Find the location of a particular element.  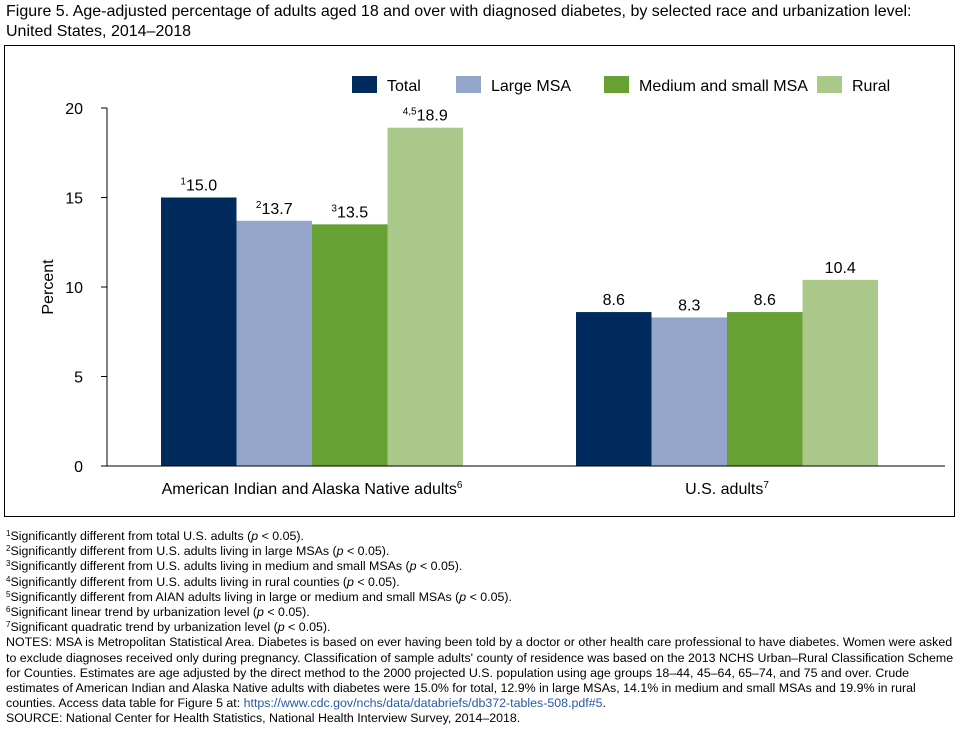

footnote-number: 2 is located at coordinates (8, 549).